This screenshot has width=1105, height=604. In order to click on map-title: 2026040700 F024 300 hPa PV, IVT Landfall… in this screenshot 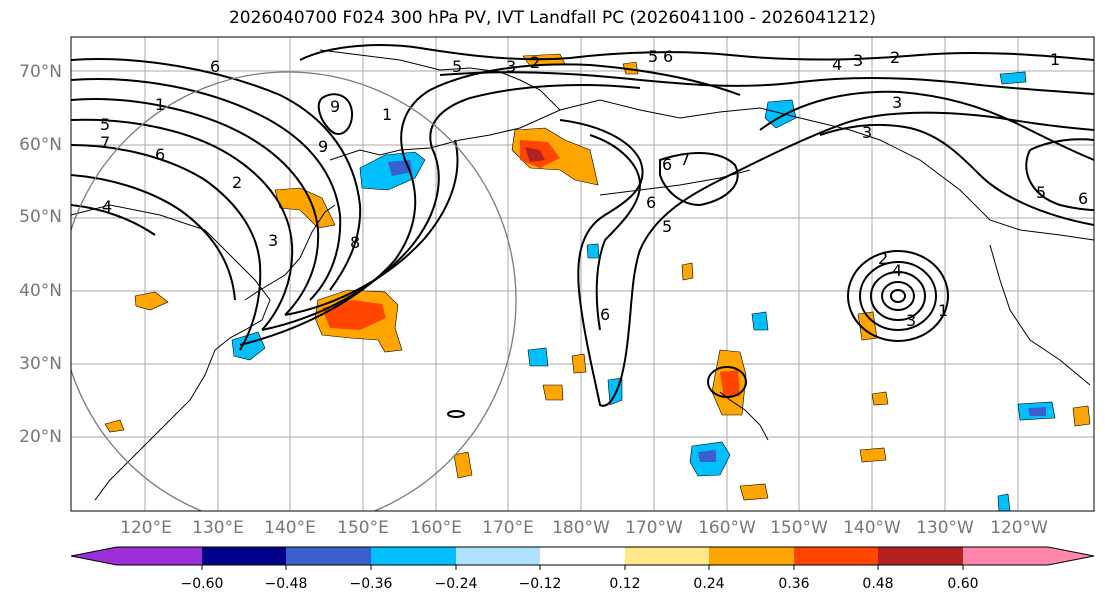, I will do `click(552, 18)`.